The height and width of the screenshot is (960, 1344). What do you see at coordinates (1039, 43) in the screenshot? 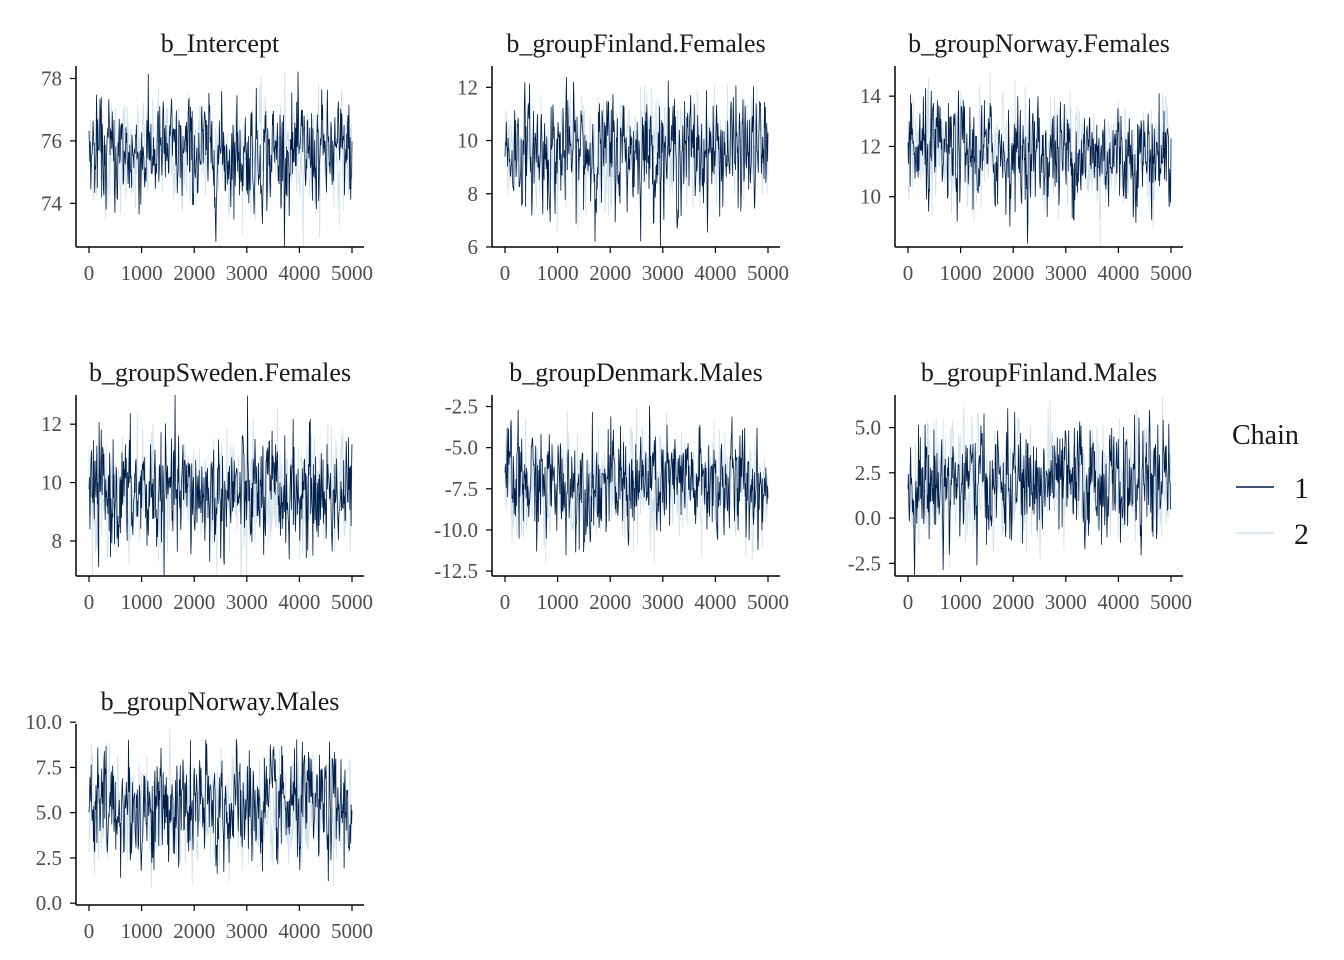
I see `facet-title: b_groupNorway.Females` at bounding box center [1039, 43].